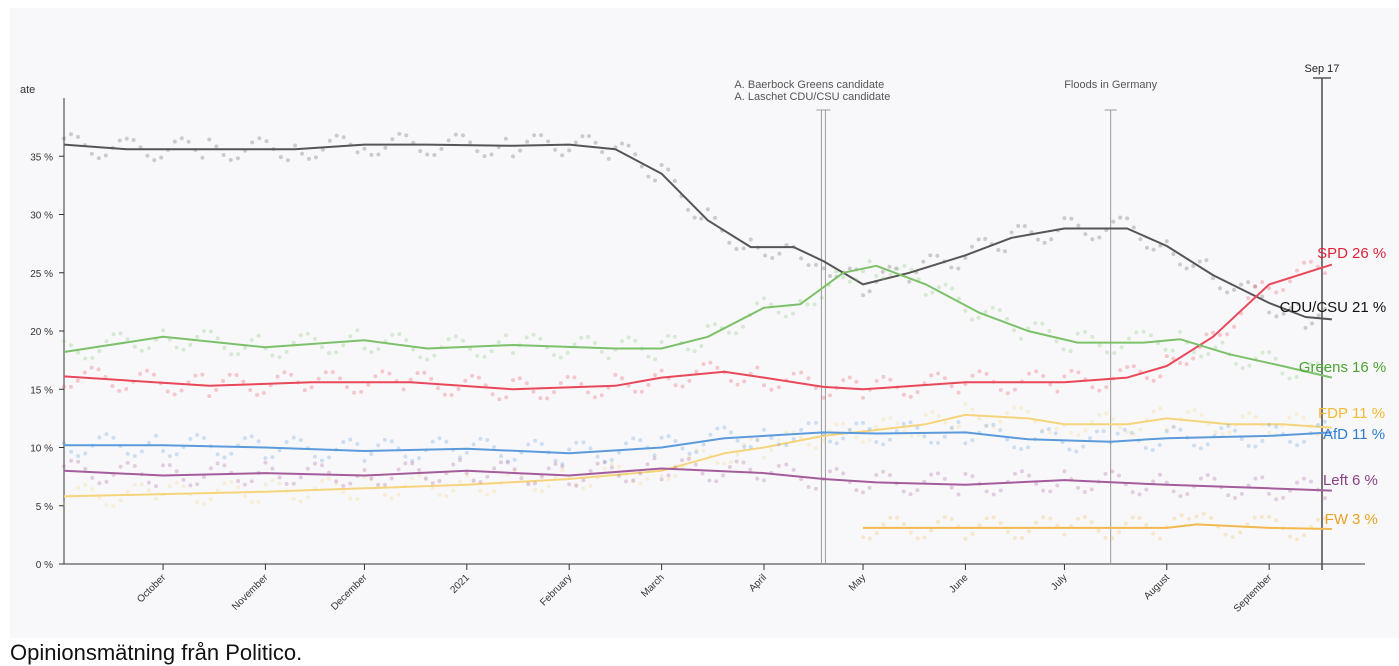 This screenshot has height=666, width=1399. Describe the element at coordinates (1332, 253) in the screenshot. I see `series-label: SPD` at that location.